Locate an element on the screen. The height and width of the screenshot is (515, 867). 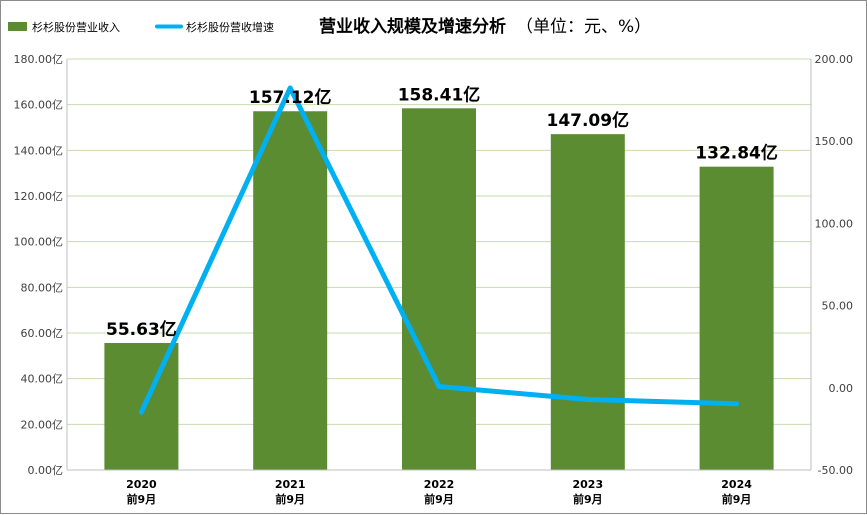
bar-2021 is located at coordinates (290, 290).